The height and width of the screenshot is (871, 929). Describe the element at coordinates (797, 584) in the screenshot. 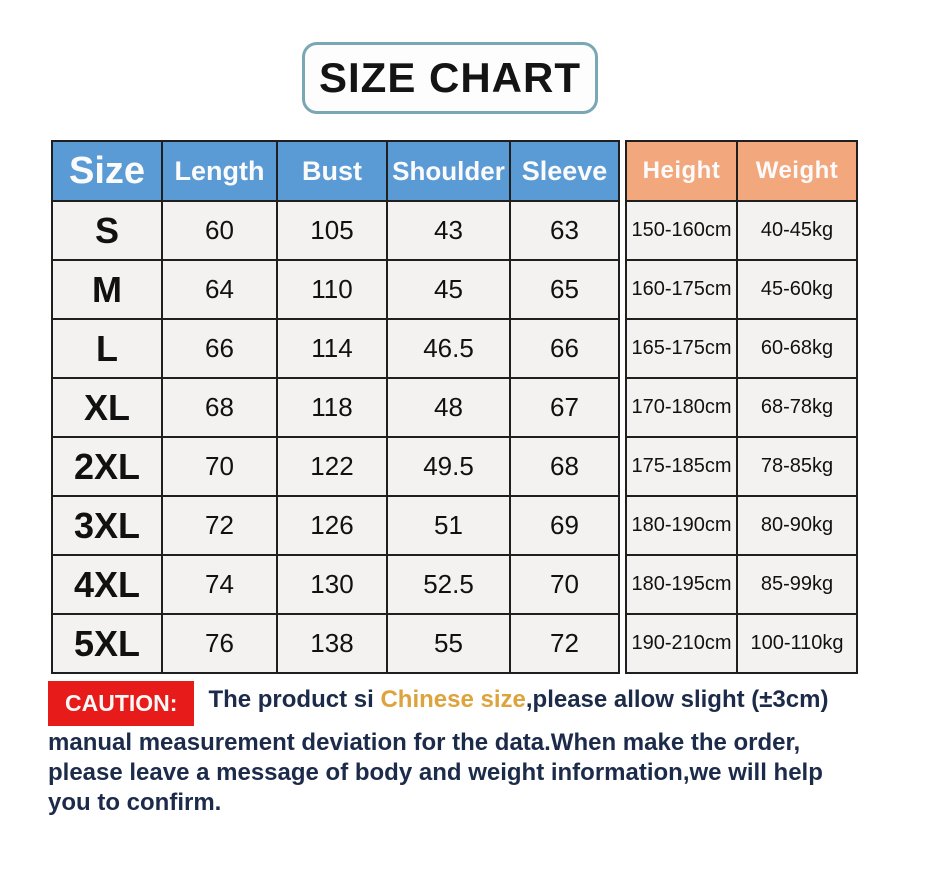

I see `weight-cell: 85-99kg` at that location.